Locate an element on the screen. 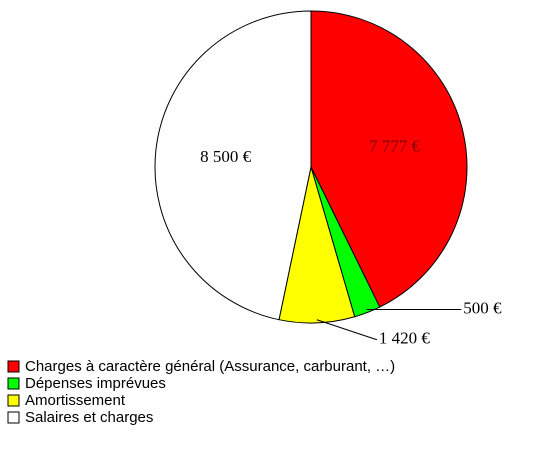 The image size is (542, 455). legend-label: Amortissement is located at coordinates (75, 400).